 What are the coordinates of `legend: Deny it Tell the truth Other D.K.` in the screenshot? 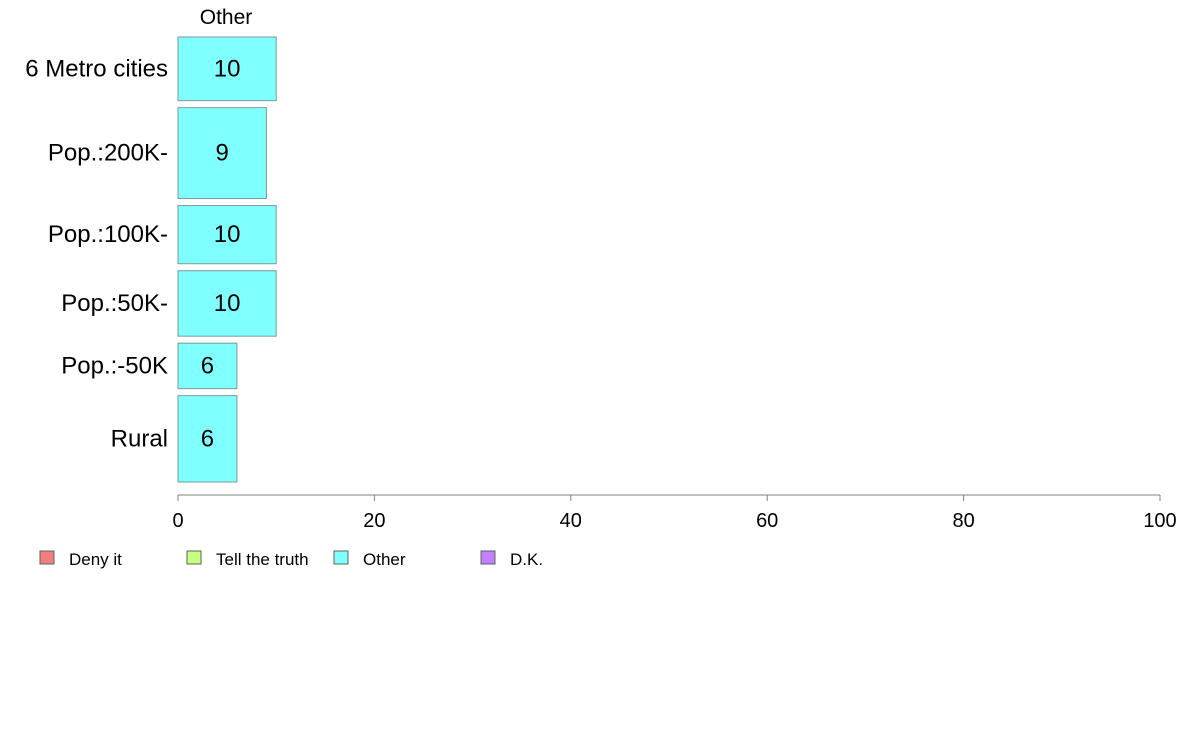 It's located at (291, 559).